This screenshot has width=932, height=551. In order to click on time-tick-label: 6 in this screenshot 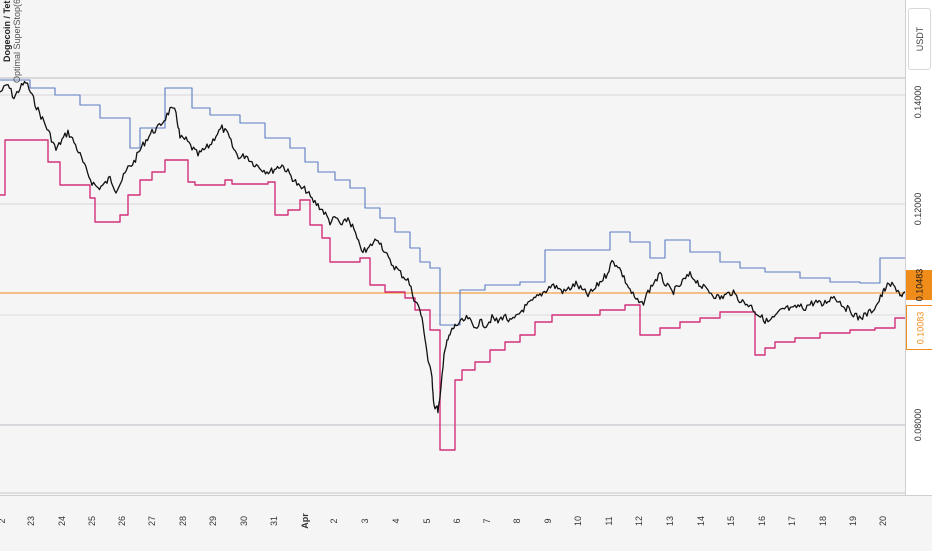, I will do `click(457, 521)`.